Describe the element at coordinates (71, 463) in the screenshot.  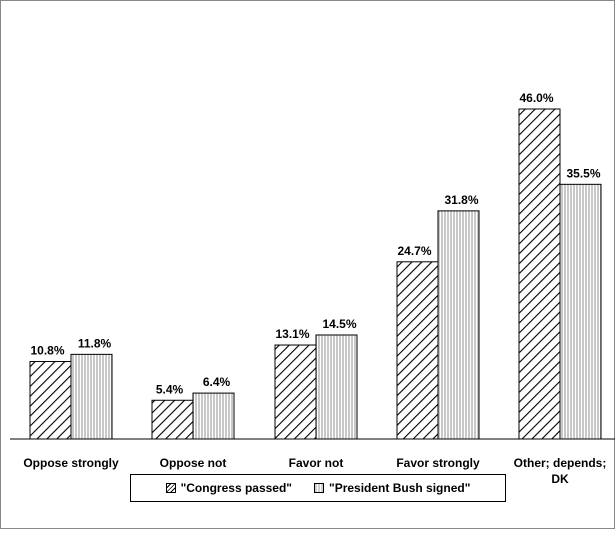
I see `x-tick-label-oppose-strongly: Oppose strongly` at that location.